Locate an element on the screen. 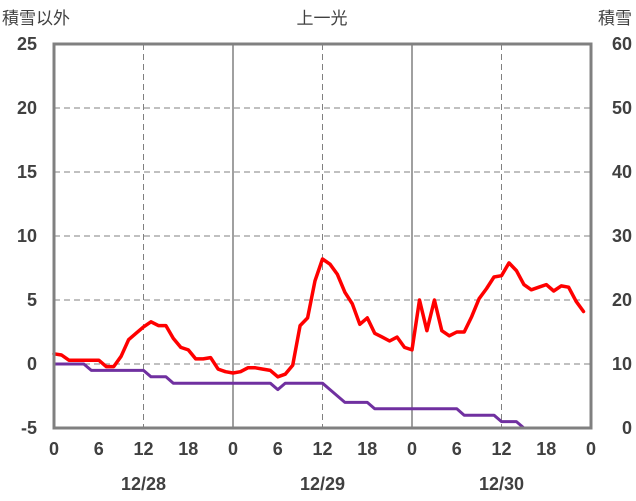 The image size is (636, 501). left-tick-labels: 25 20 15 10 5 0 -5 is located at coordinates (27, 236).